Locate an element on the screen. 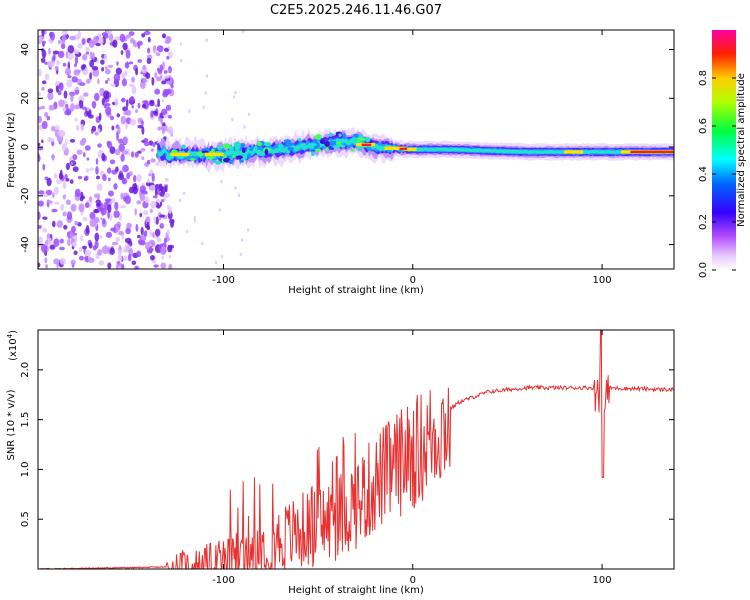 The height and width of the screenshot is (600, 750). snr-multiplier-exp: 4 is located at coordinates (10, 335).